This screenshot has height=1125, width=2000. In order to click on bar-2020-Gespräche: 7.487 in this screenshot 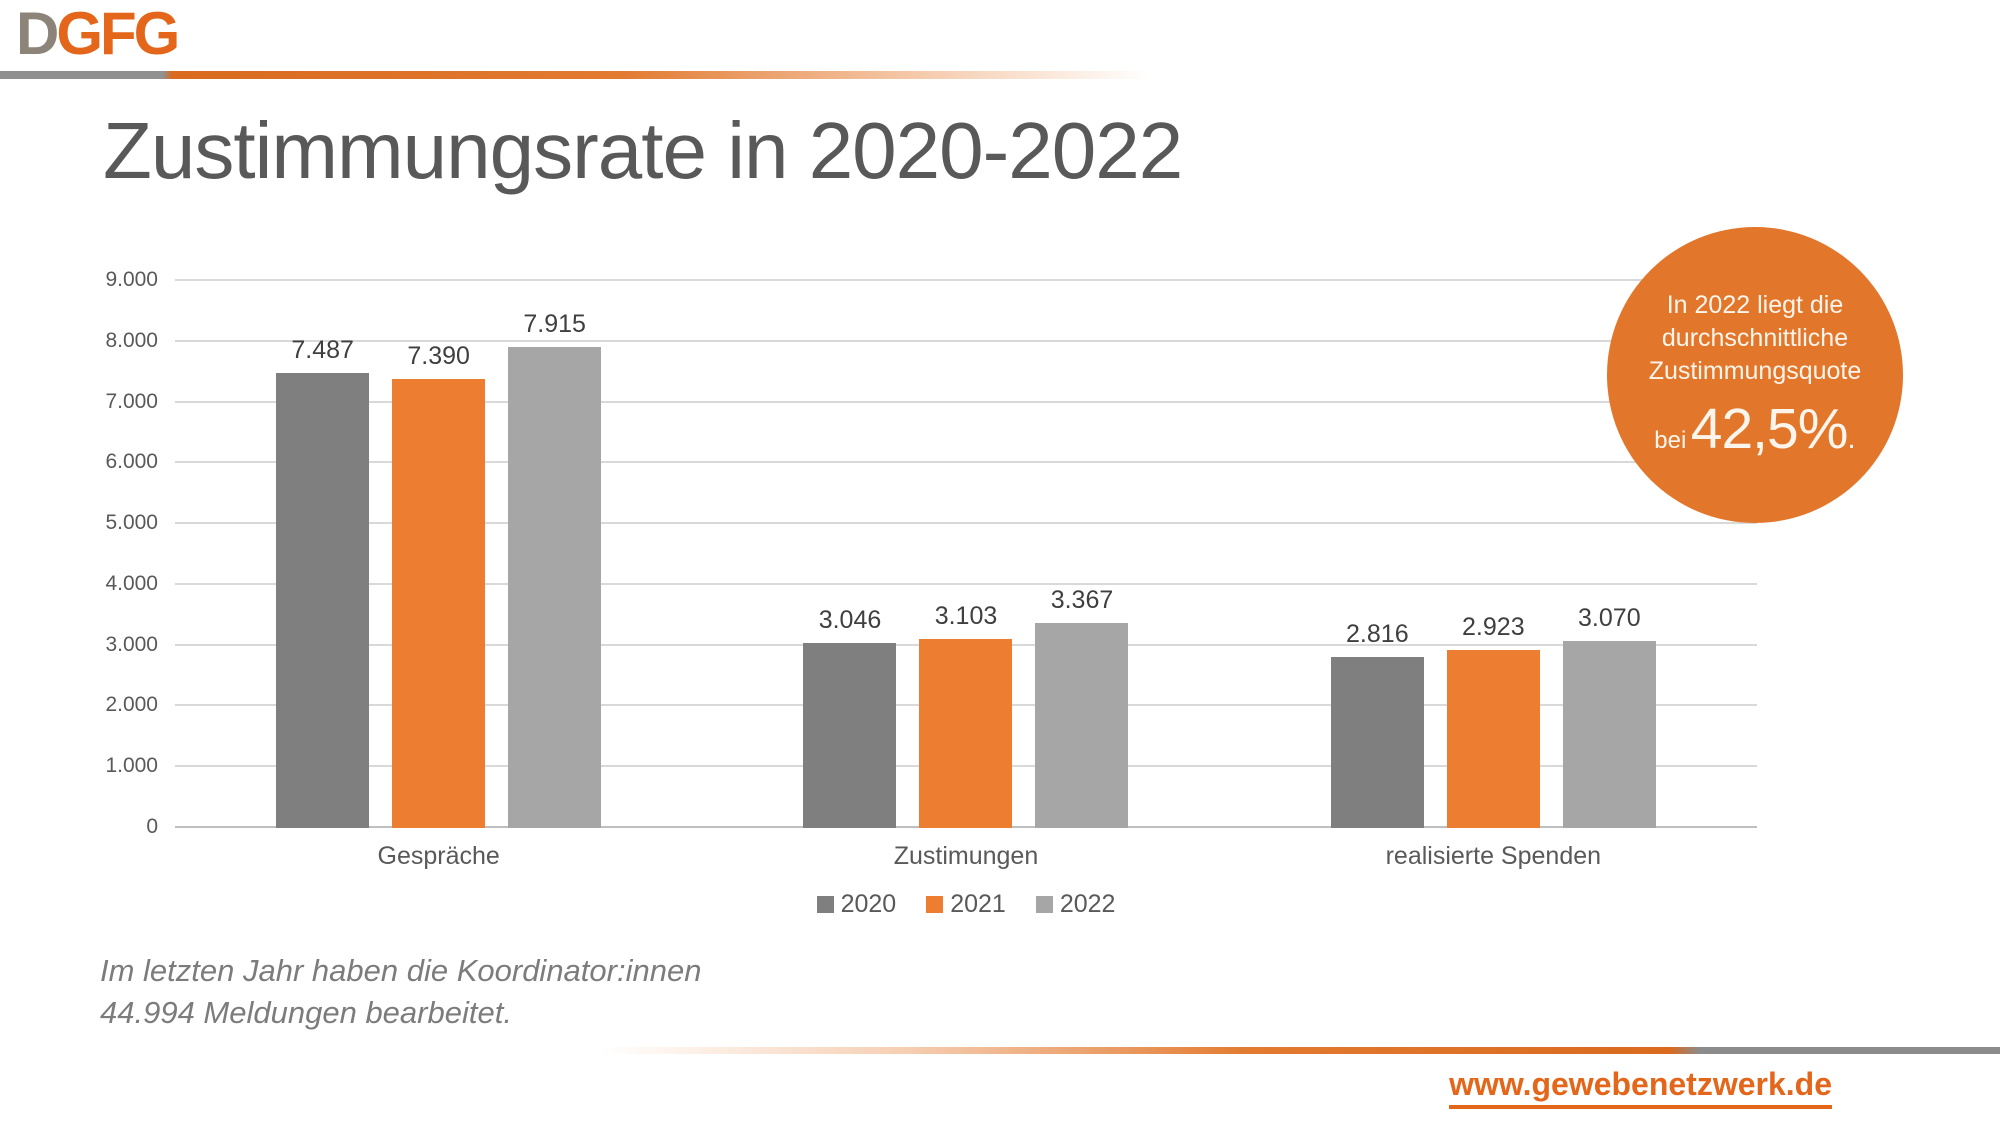, I will do `click(323, 582)`.